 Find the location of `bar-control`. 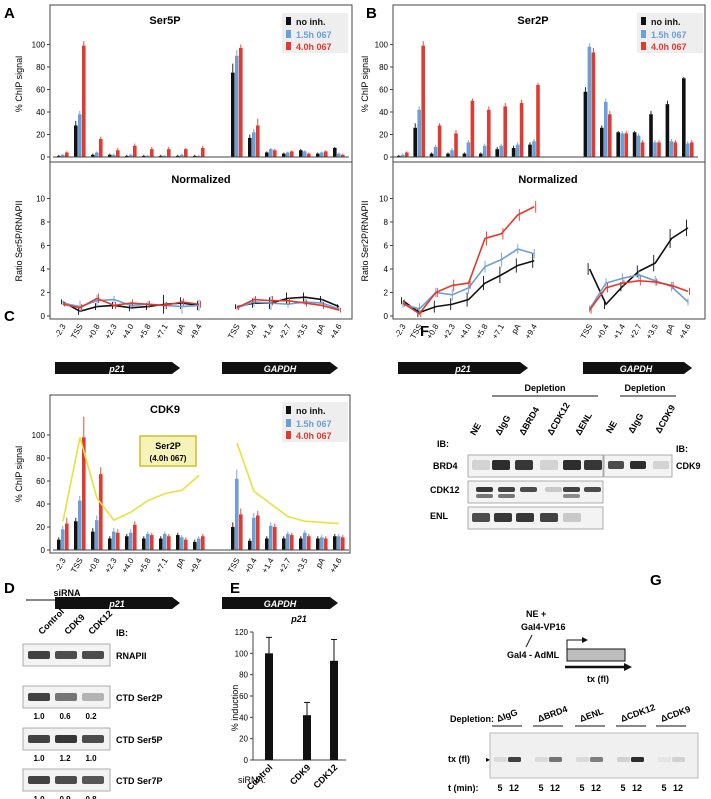

bar-control is located at coordinates (269, 706).